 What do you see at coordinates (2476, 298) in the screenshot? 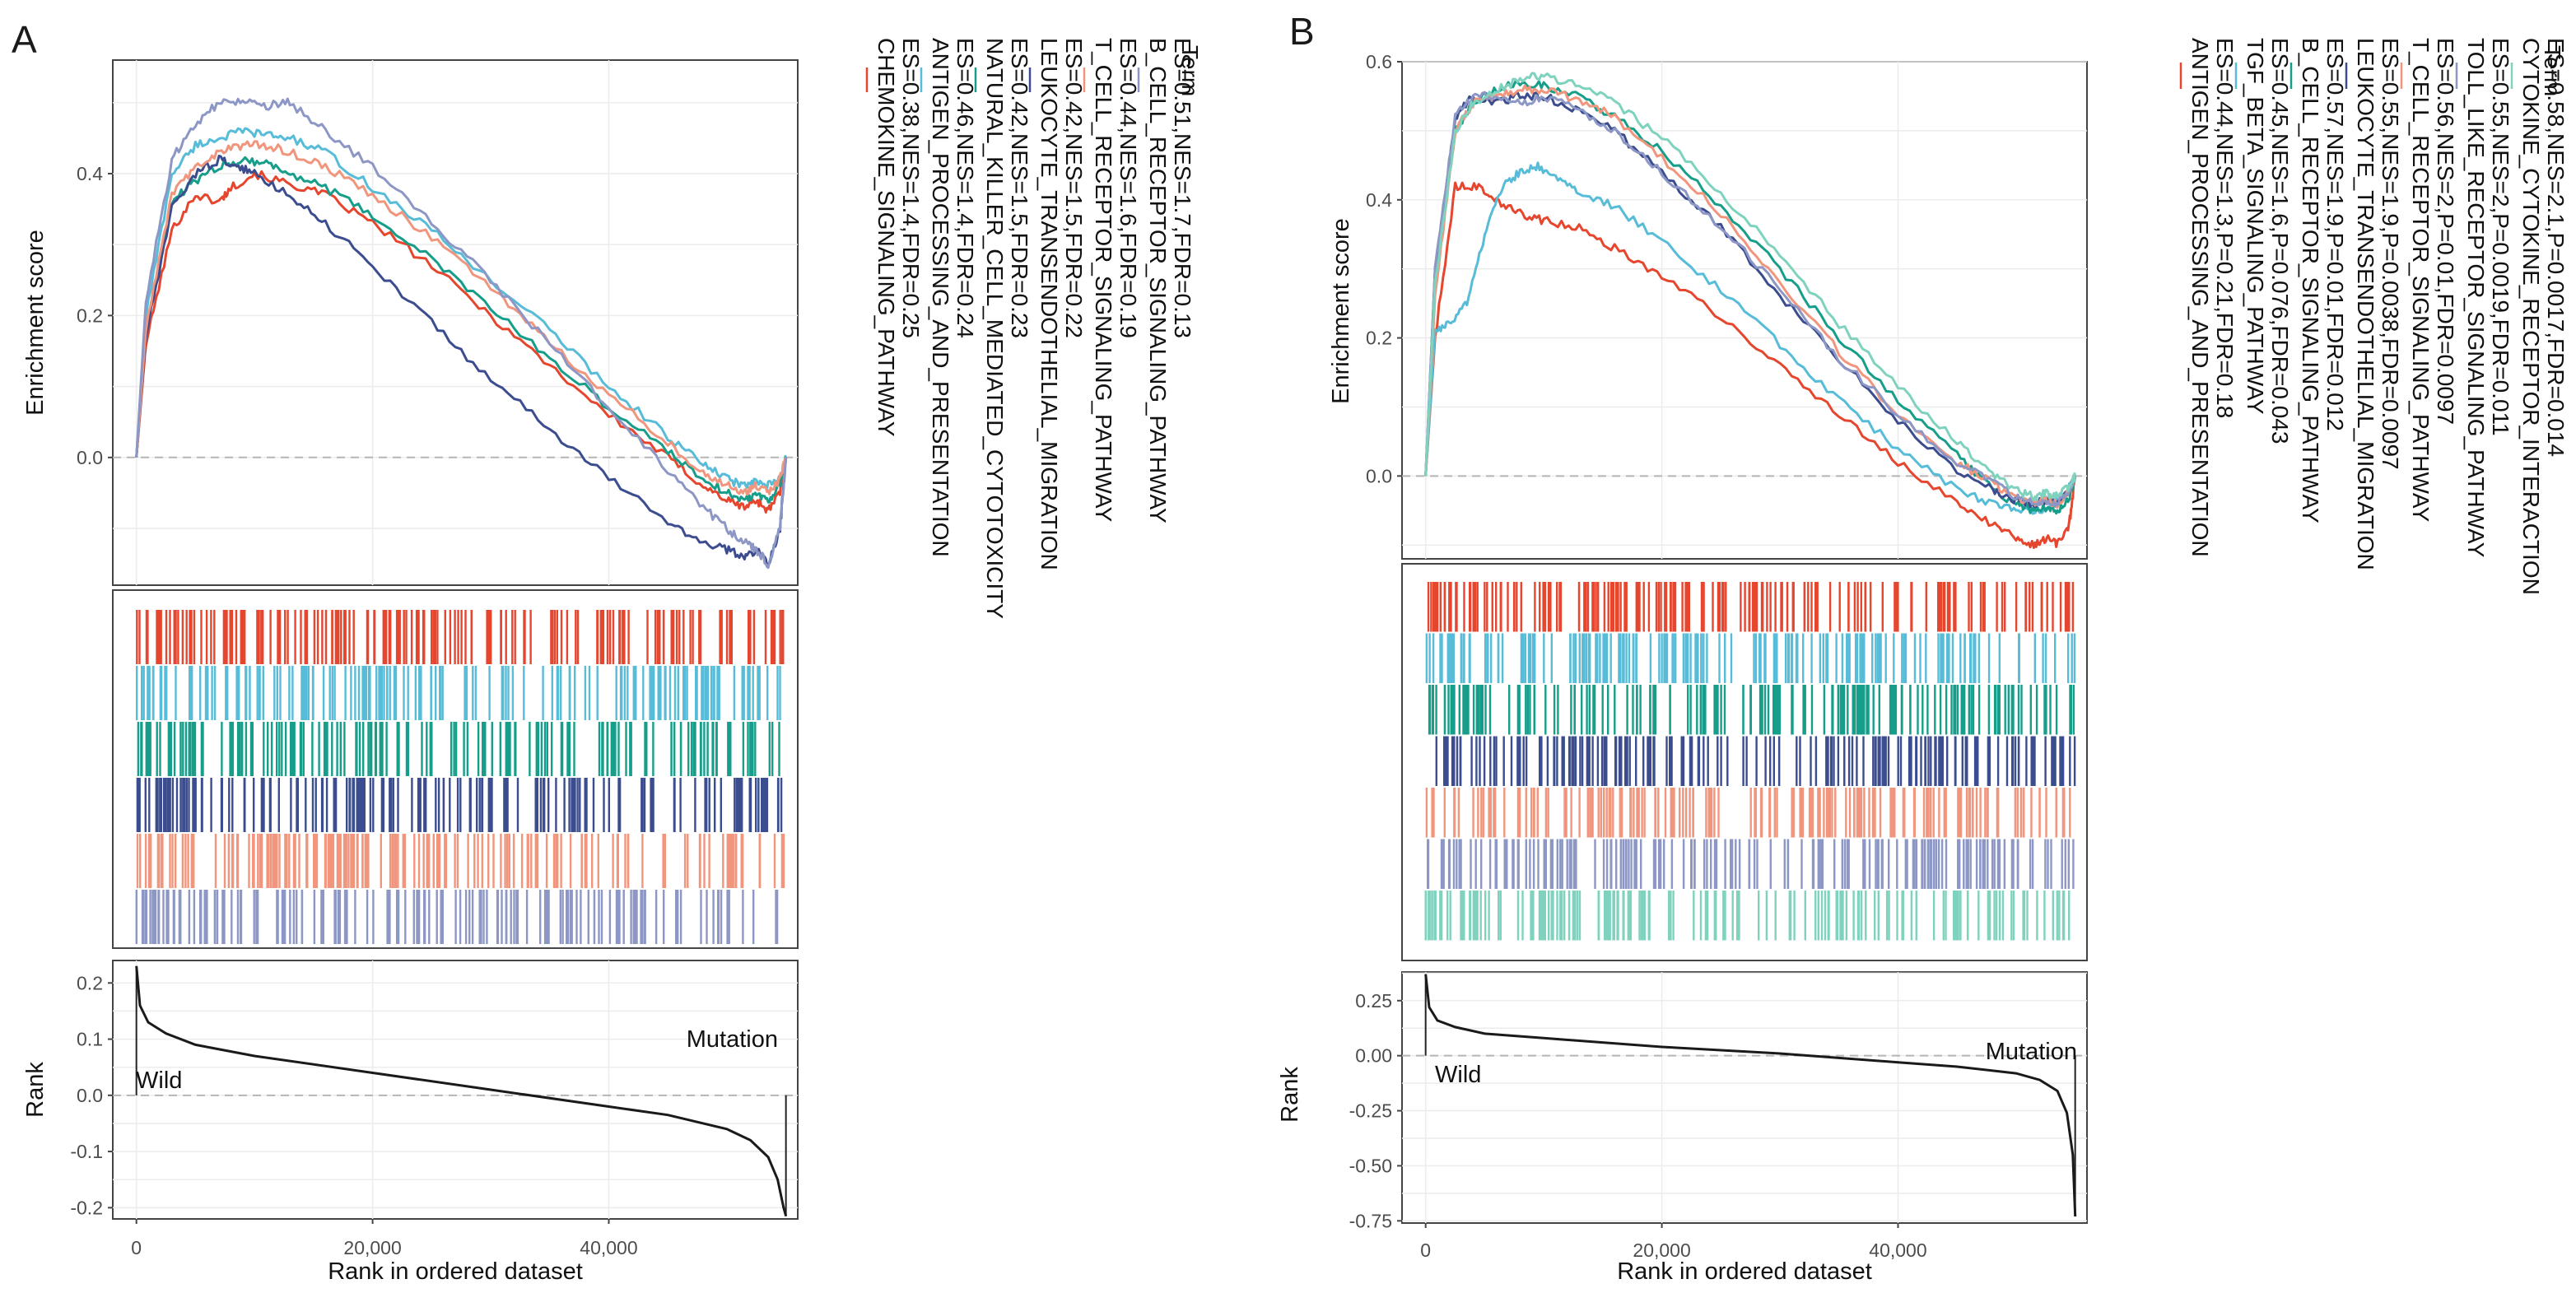
I see `legend-term-name: TOLL_LIKE_RECEPTOR_SIGNALING_PATHWAY` at bounding box center [2476, 298].